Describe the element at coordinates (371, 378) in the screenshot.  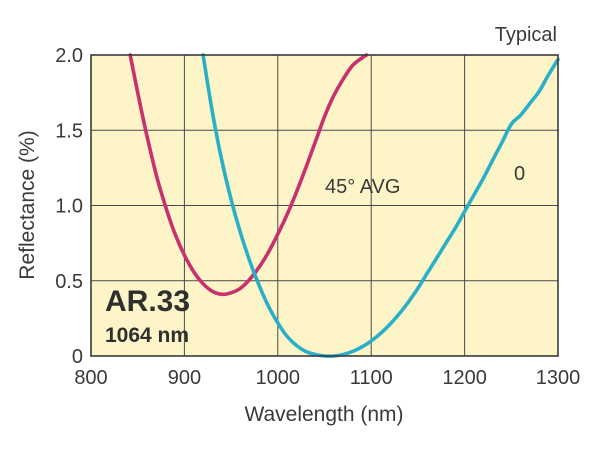
I see `x-tick-label: 1100` at that location.